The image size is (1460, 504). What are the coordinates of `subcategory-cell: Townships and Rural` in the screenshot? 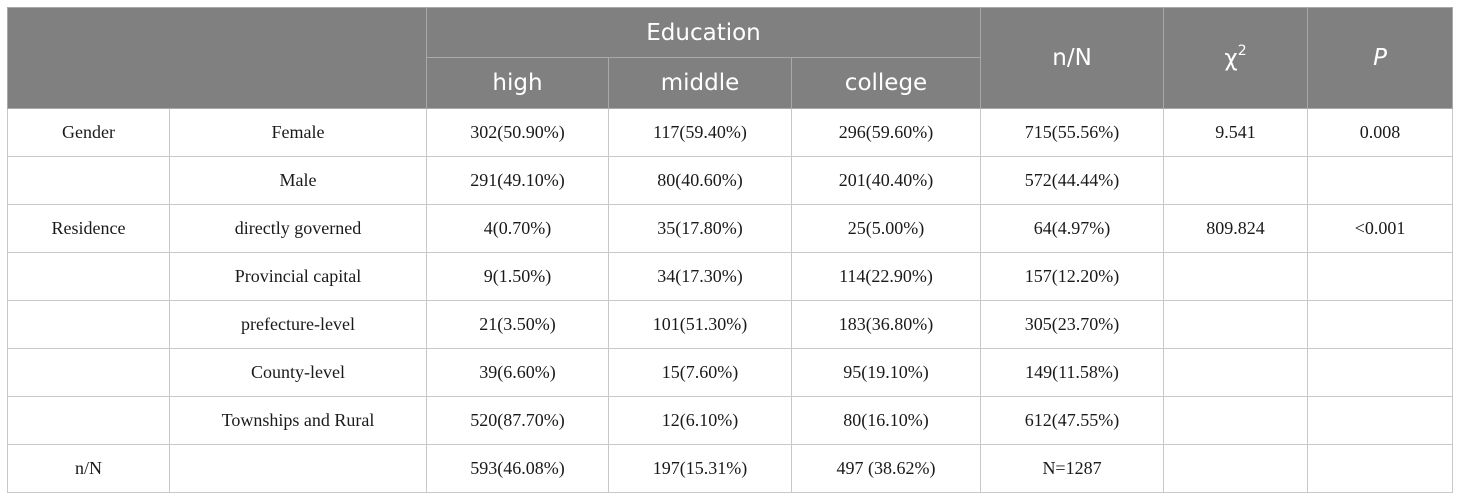 It's located at (298, 420).